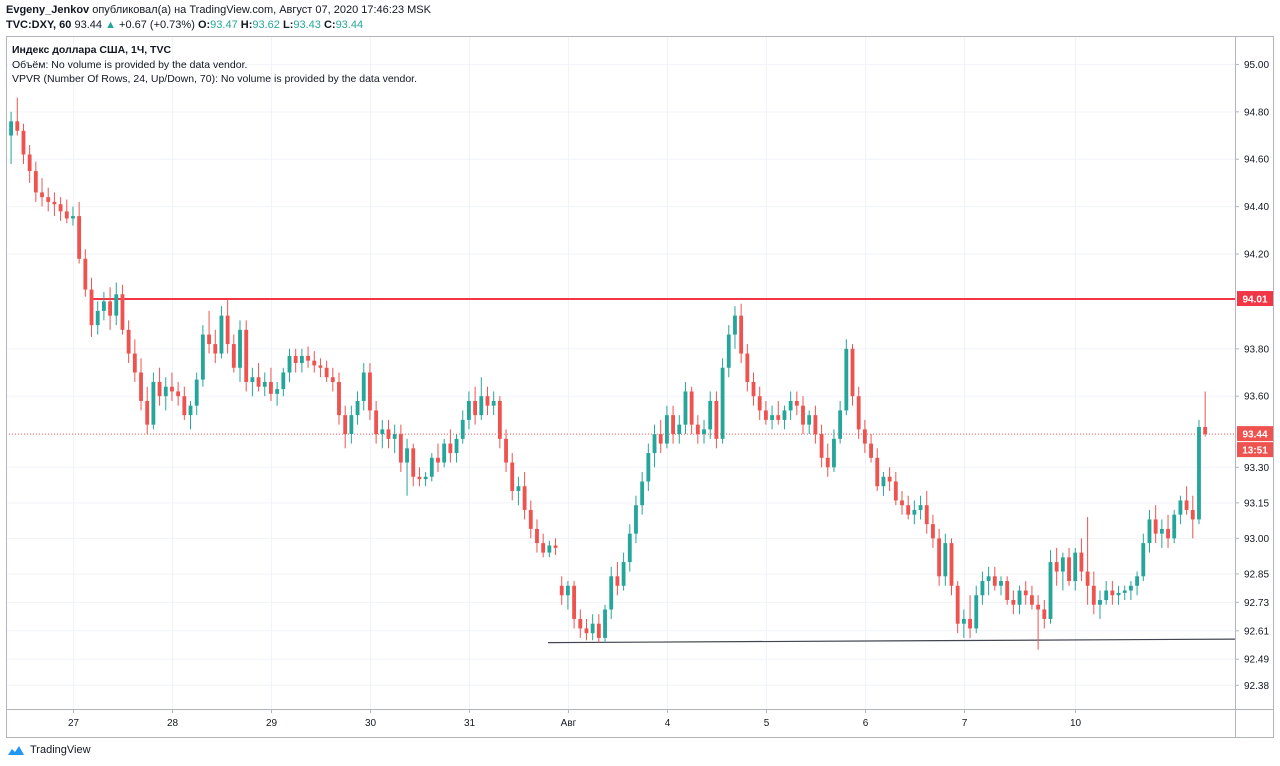  I want to click on y-tick-label: 95.00, so click(1256, 65).